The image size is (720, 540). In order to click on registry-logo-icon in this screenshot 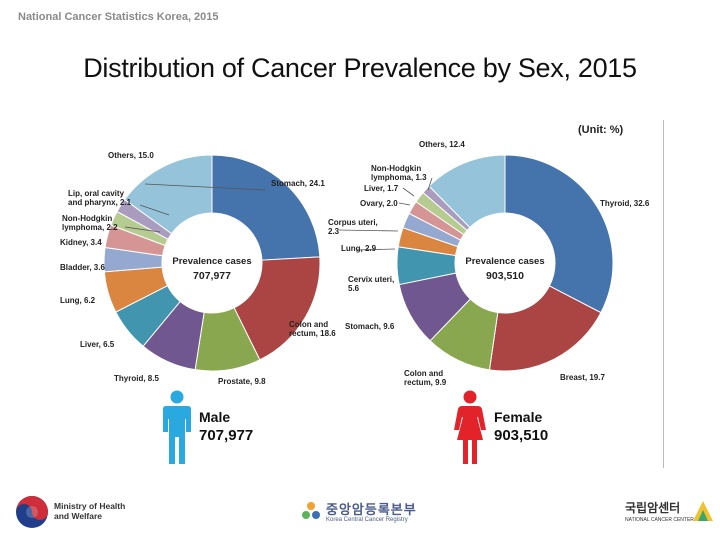, I will do `click(311, 510)`.